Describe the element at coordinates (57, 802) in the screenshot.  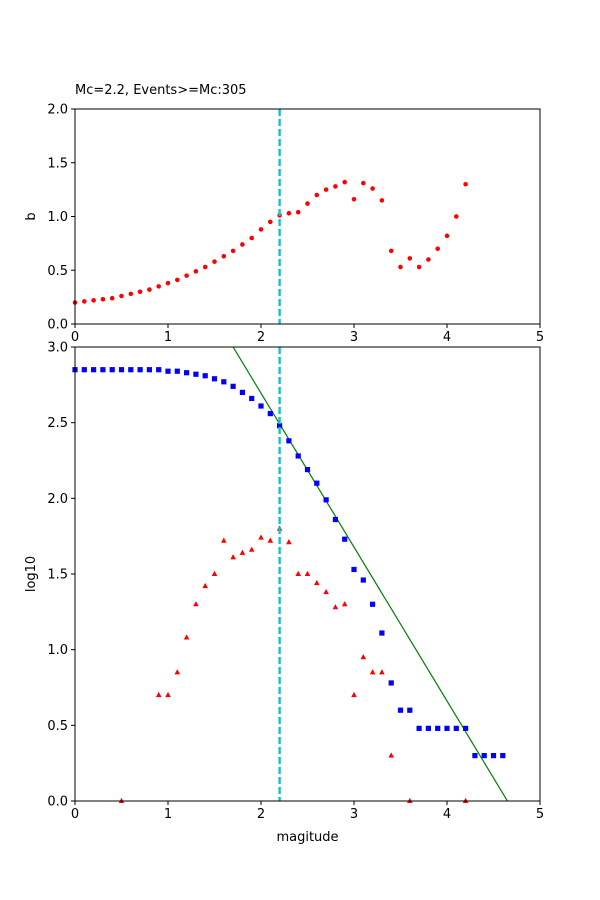
I see `frequency-magnitude-y-tick-label: 0.0` at that location.